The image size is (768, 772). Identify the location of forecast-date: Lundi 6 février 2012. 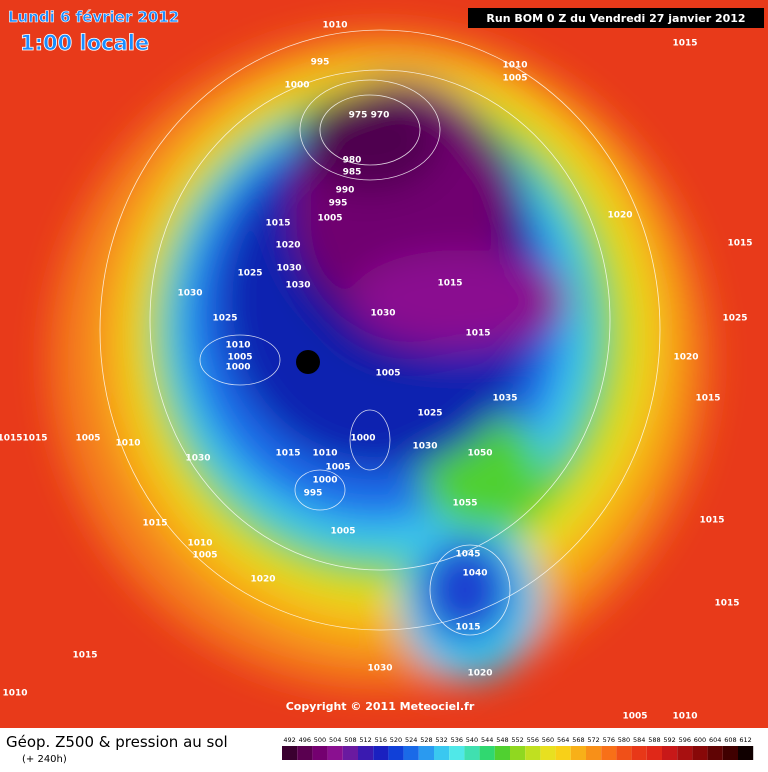
(93, 17).